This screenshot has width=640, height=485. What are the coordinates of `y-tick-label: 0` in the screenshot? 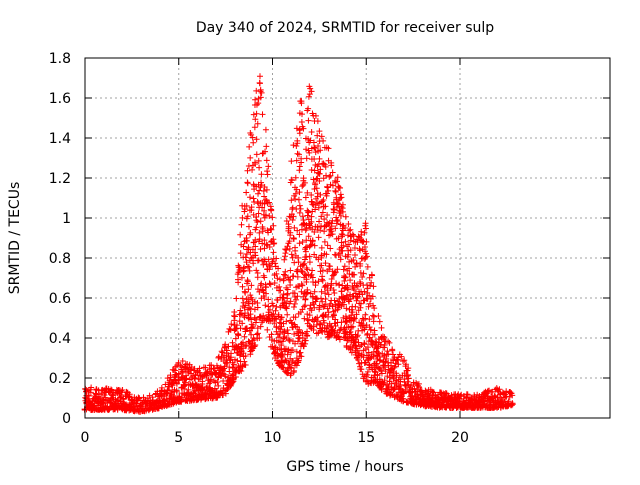 It's located at (66, 419).